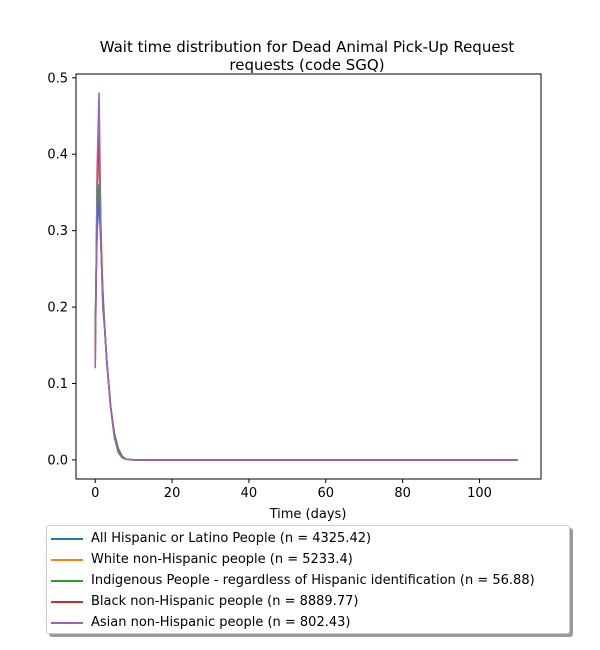  What do you see at coordinates (221, 622) in the screenshot?
I see `legend-label: Asian non-Hispanic people (n = 802.43)` at bounding box center [221, 622].